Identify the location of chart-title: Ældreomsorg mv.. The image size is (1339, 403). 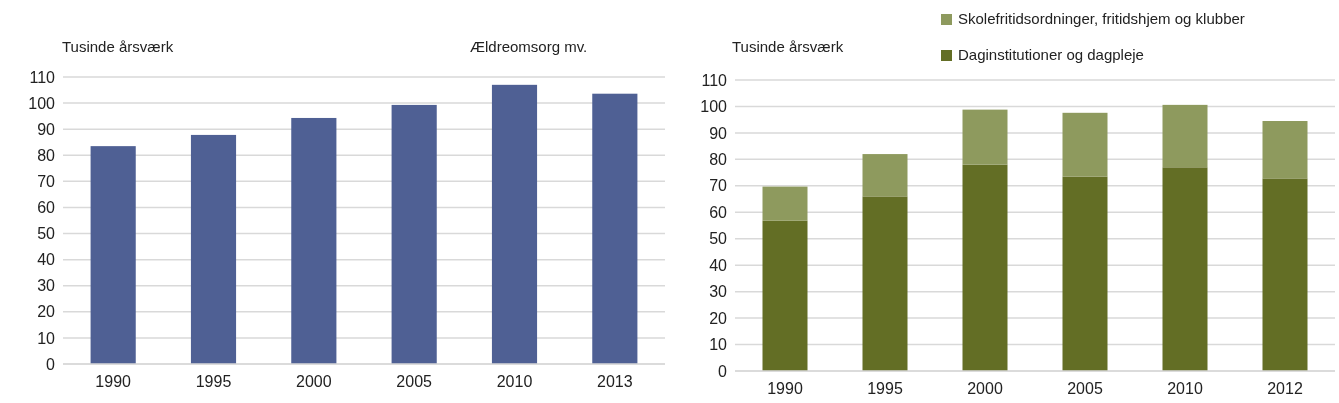
(529, 46).